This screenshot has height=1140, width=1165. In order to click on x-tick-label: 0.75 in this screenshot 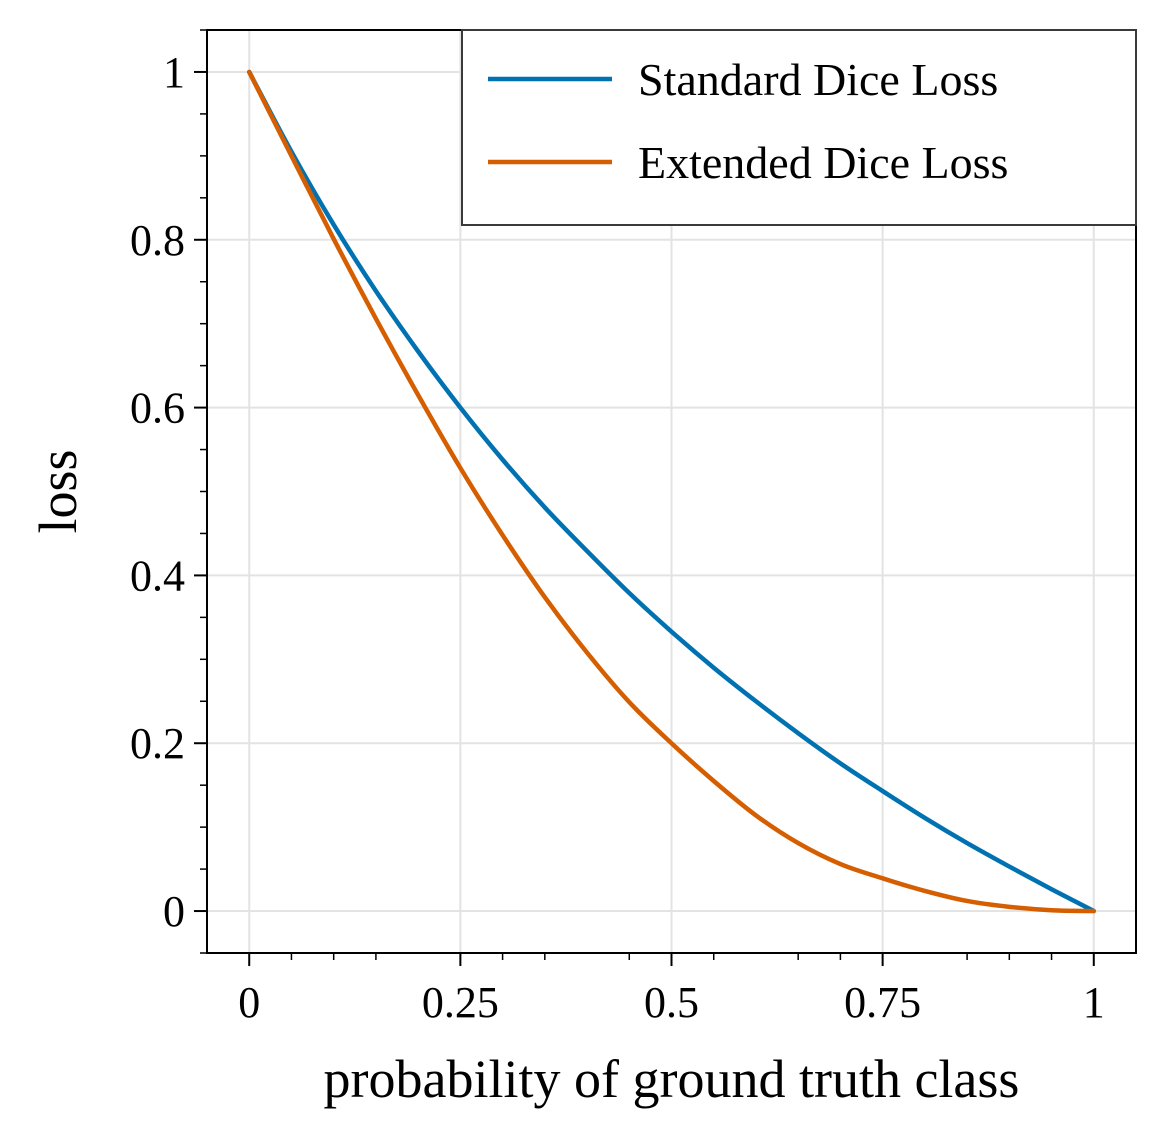, I will do `click(882, 1002)`.